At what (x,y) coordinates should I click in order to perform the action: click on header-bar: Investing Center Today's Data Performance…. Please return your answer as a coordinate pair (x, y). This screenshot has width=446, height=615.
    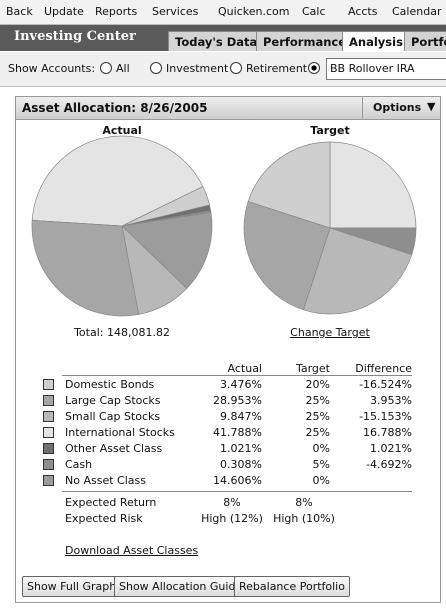
    Looking at the image, I should click on (223, 38).